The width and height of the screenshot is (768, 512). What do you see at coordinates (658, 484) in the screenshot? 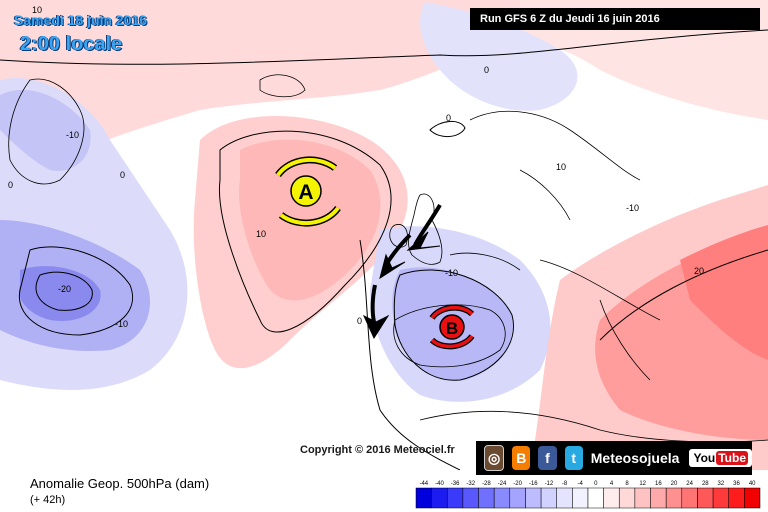
I see `legend-tick-label: 16` at bounding box center [658, 484].